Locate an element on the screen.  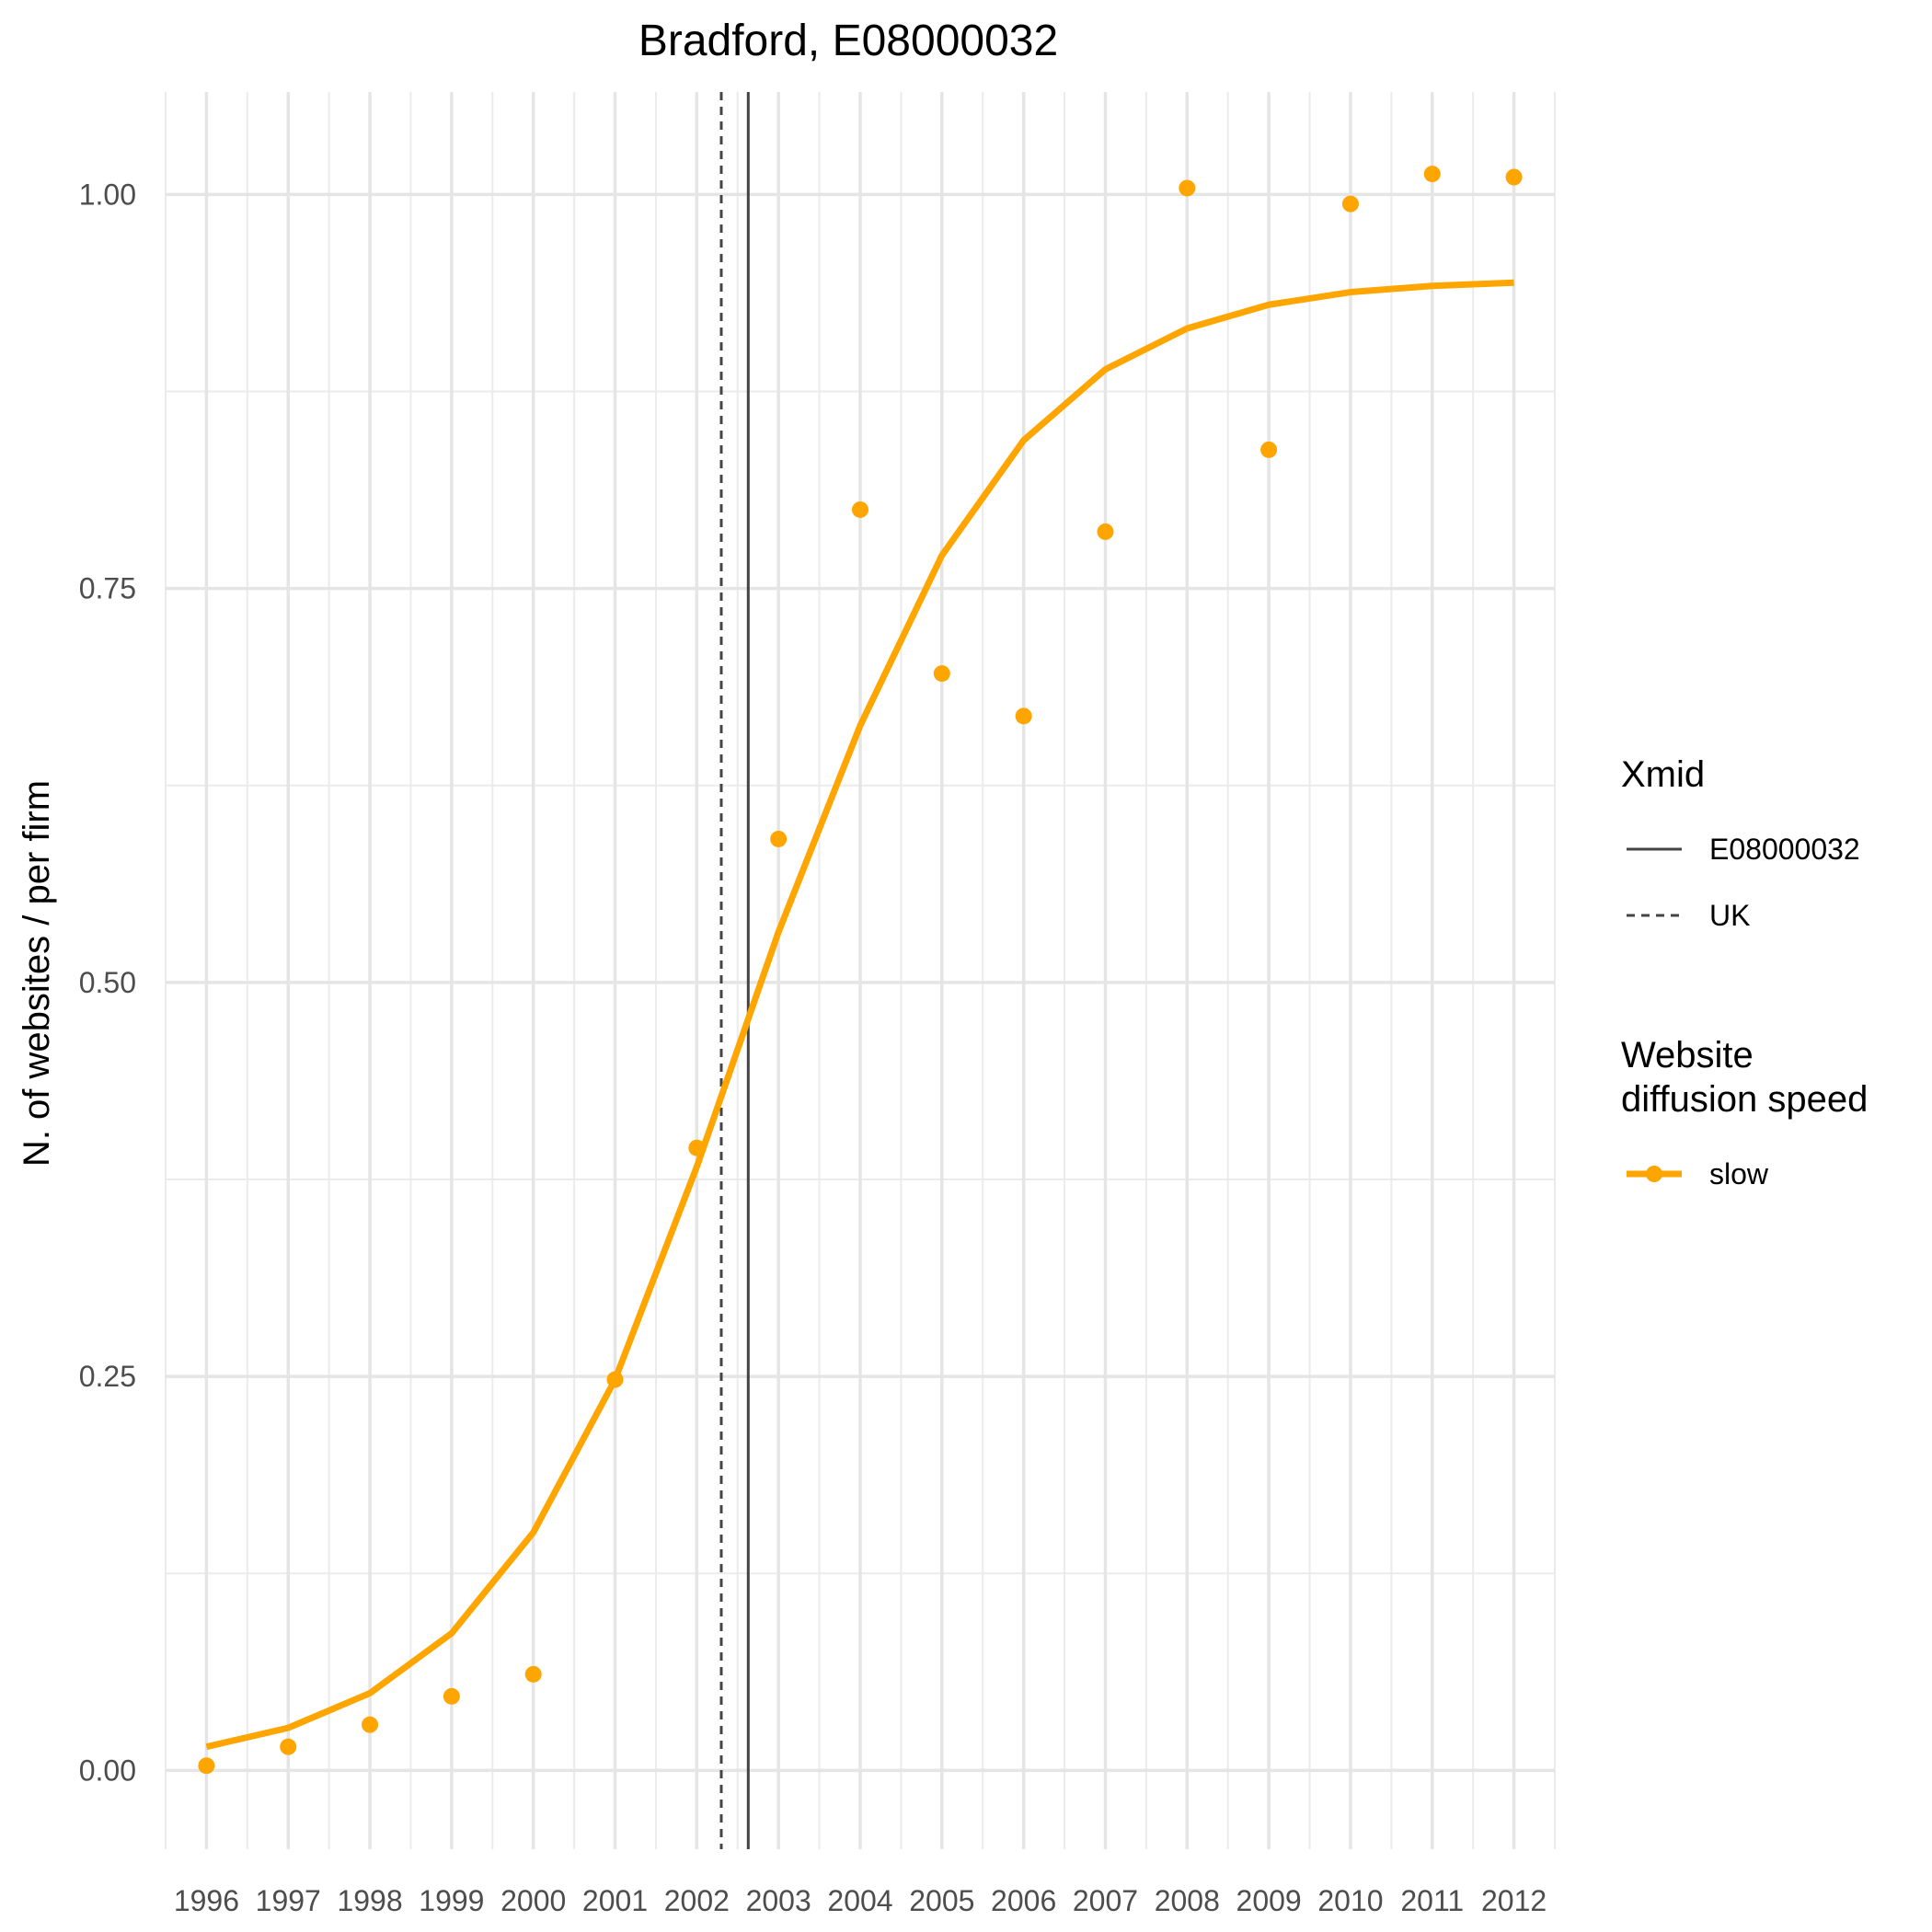
y-axis-ticks: 0.00 0.25 0.50 0.75 1.00 is located at coordinates (107, 982).